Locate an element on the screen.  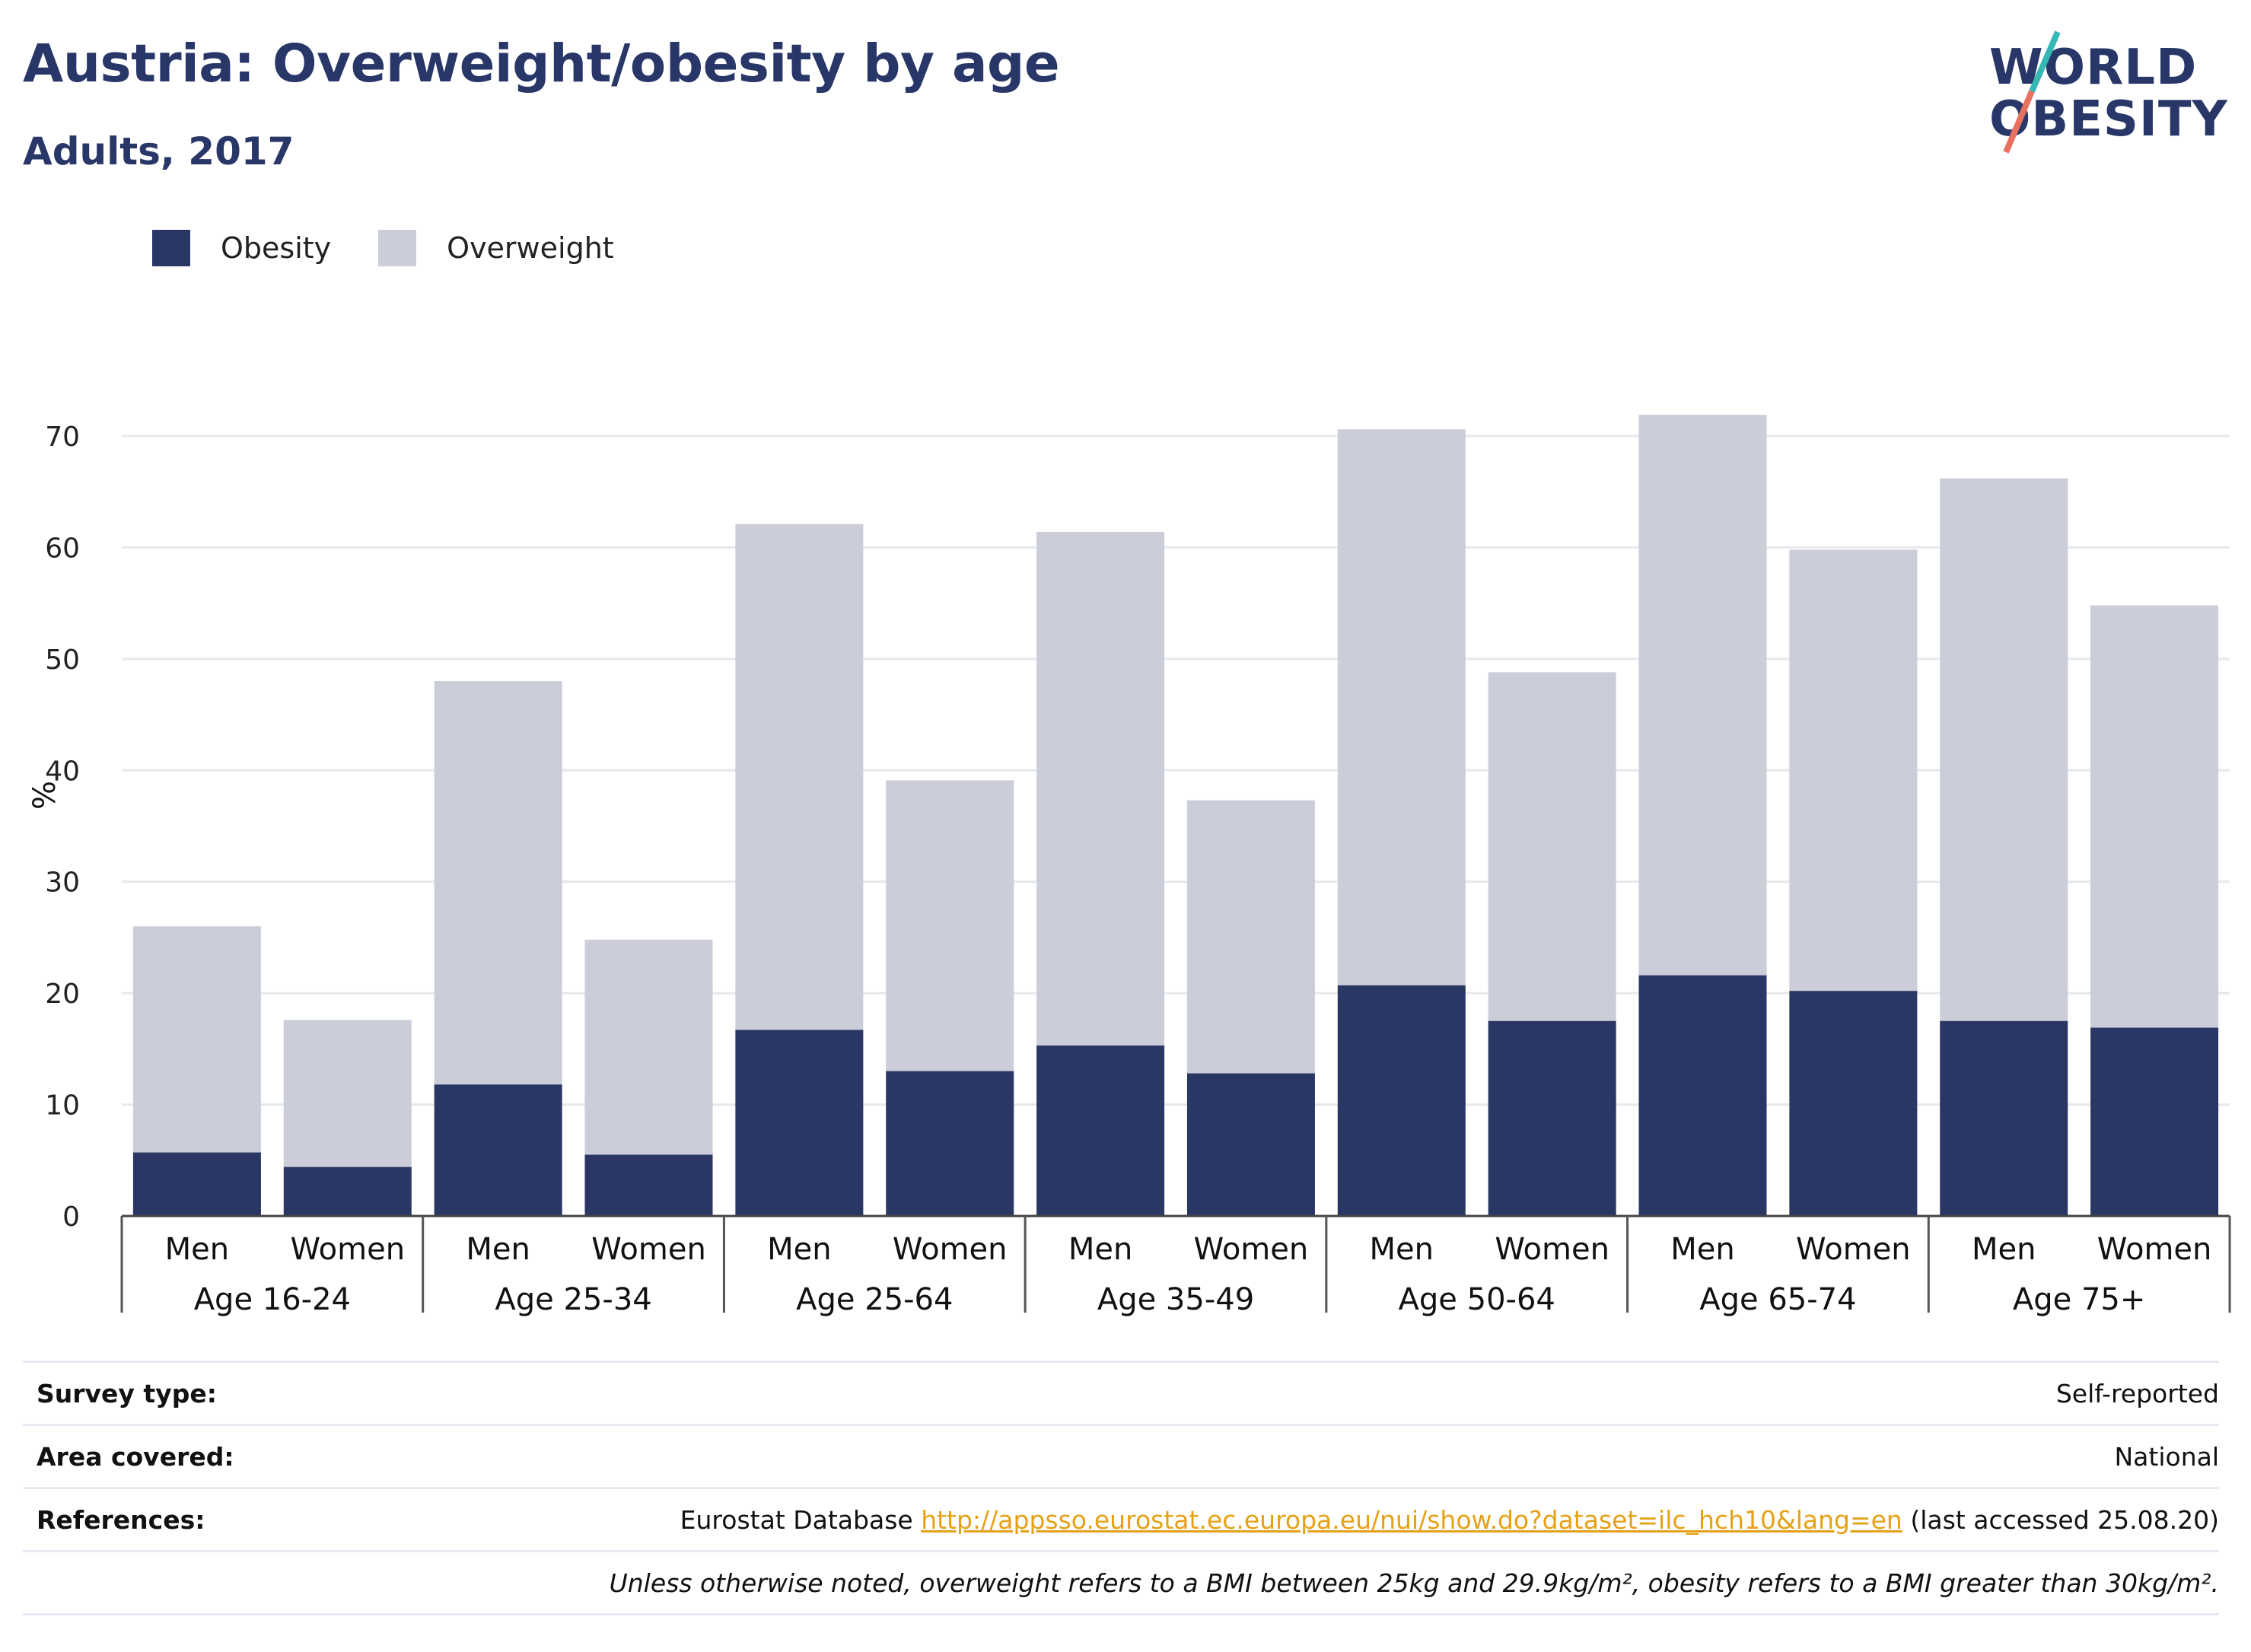
area-covered-value: National is located at coordinates (1356, 1456).